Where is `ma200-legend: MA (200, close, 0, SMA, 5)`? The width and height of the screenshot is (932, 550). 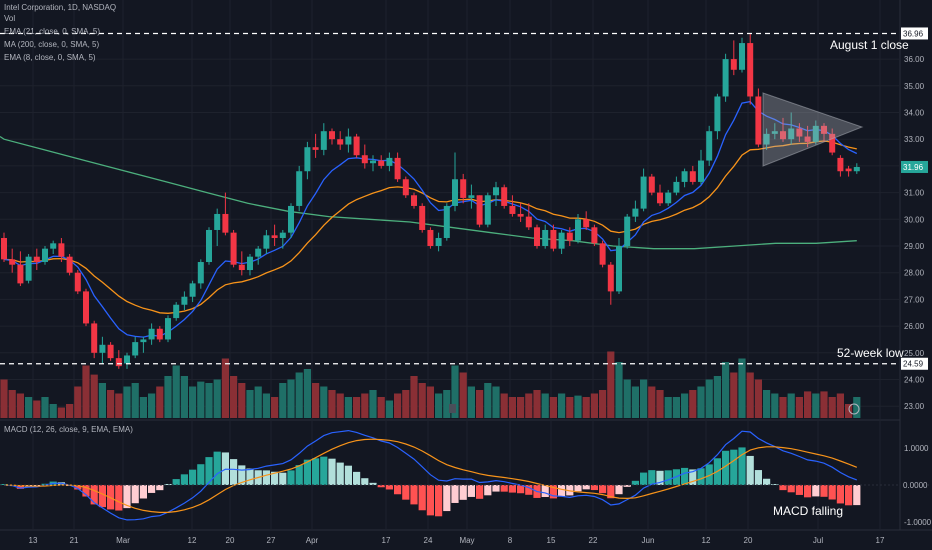
ma200-legend: MA (200, close, 0, SMA, 5) is located at coordinates (52, 44).